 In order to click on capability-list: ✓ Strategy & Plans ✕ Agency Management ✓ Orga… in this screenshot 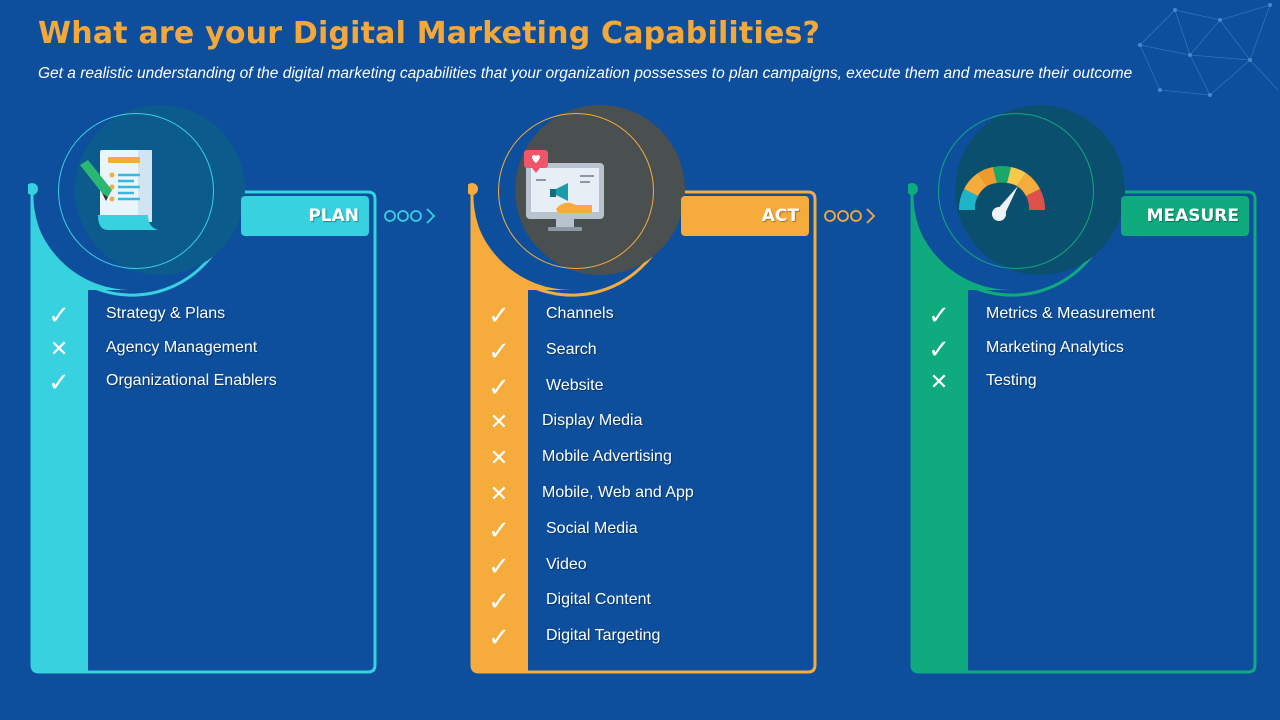, I will do `click(203, 350)`.